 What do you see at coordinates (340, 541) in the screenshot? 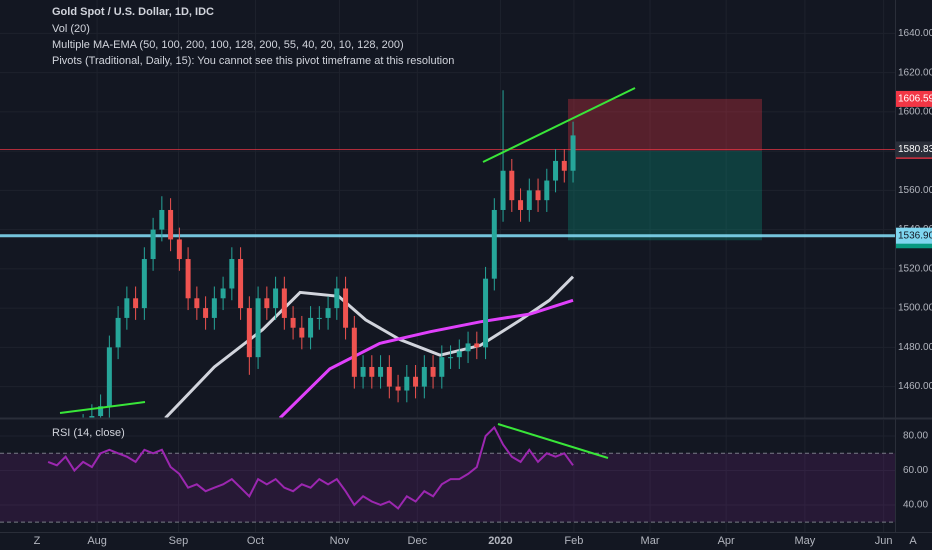
I see `x-tick-label: Nov` at bounding box center [340, 541].